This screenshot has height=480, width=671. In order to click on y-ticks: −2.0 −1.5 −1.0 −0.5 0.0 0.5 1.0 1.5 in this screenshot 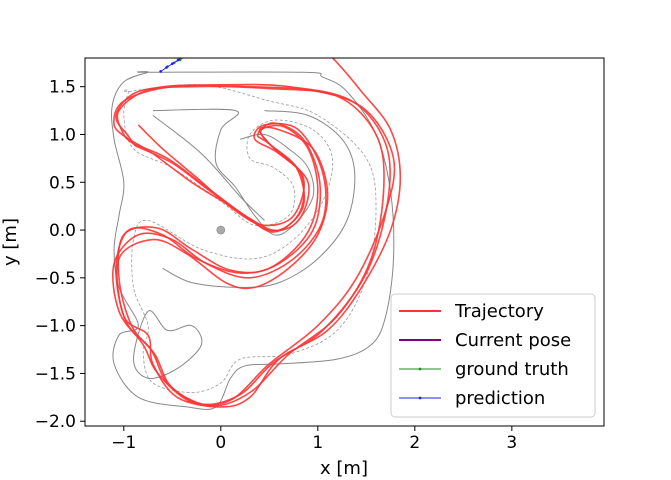, I will do `click(60, 255)`.